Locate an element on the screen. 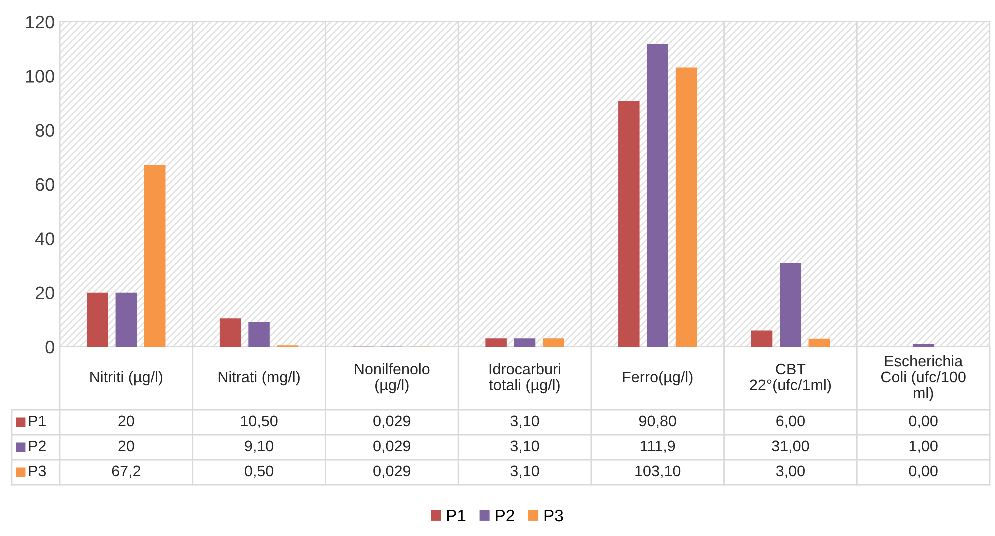 The width and height of the screenshot is (995, 536). text: P1 is located at coordinates (456, 516).